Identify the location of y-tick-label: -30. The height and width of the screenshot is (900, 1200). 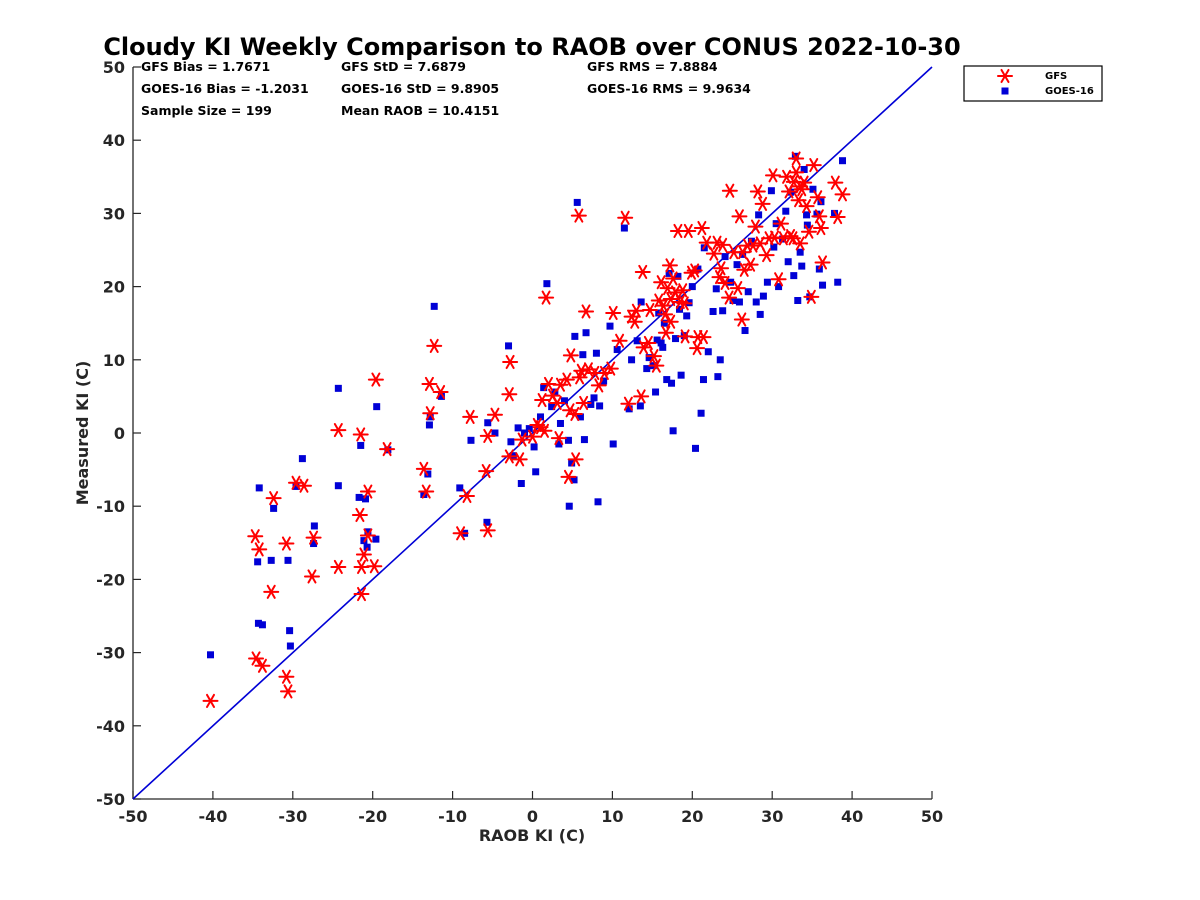
(110, 653).